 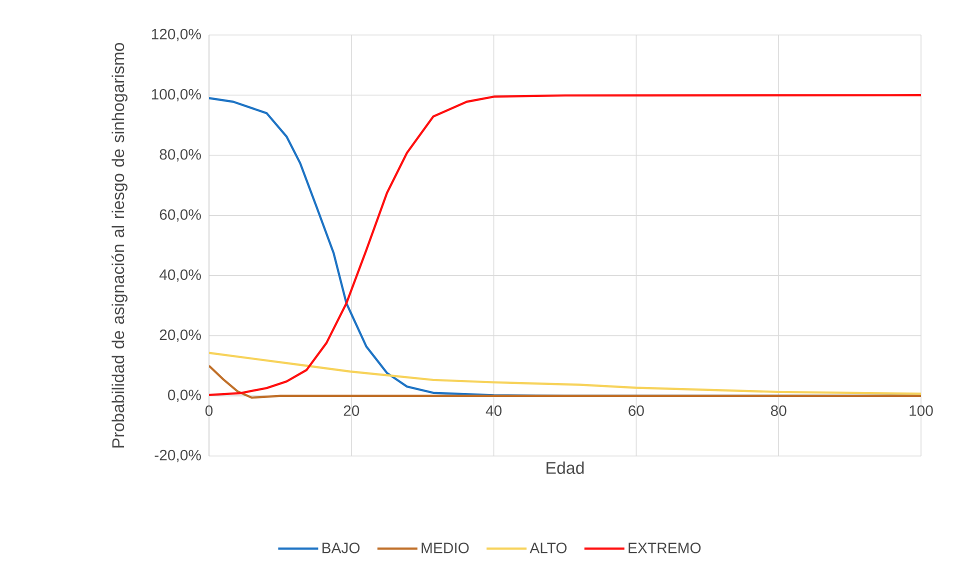 I want to click on legend-label: EXTREMO, so click(x=664, y=548).